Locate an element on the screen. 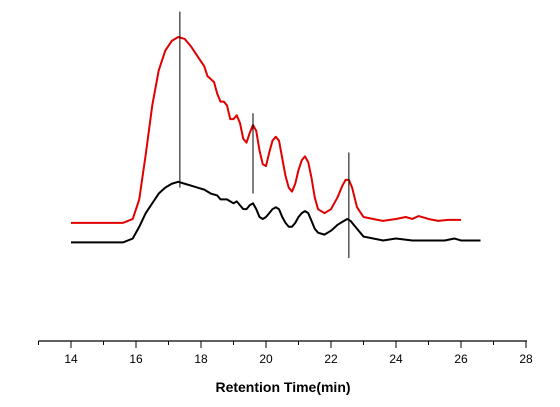  x-tick-label: 26 is located at coordinates (461, 359).